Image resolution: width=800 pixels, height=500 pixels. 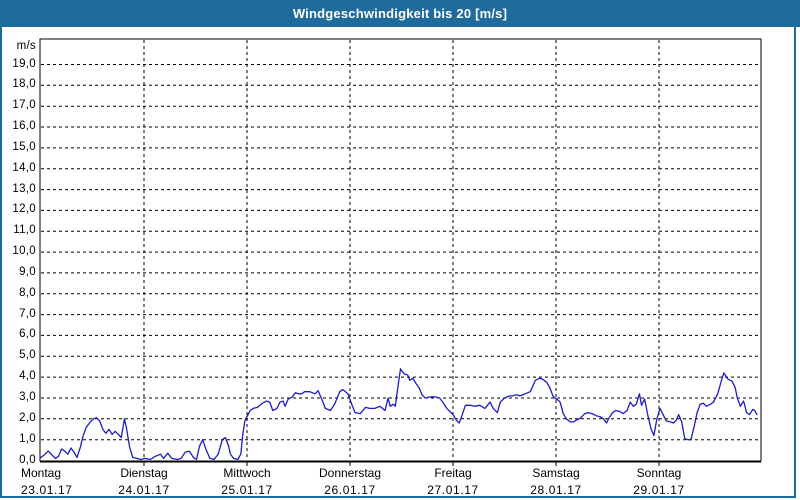 What do you see at coordinates (247, 490) in the screenshot?
I see `x-axis-date-label: 25.01.17` at bounding box center [247, 490].